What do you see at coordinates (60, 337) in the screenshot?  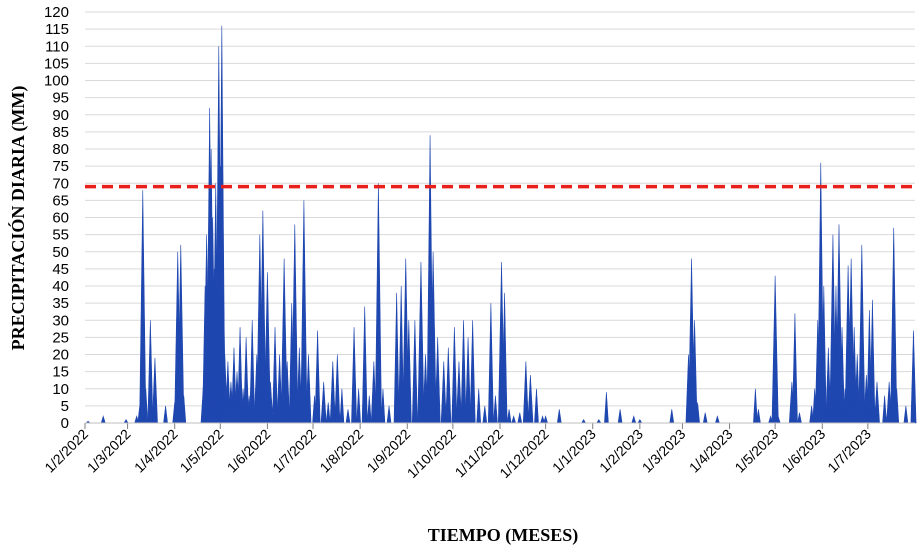 I see `y-tick-label: 25` at bounding box center [60, 337].